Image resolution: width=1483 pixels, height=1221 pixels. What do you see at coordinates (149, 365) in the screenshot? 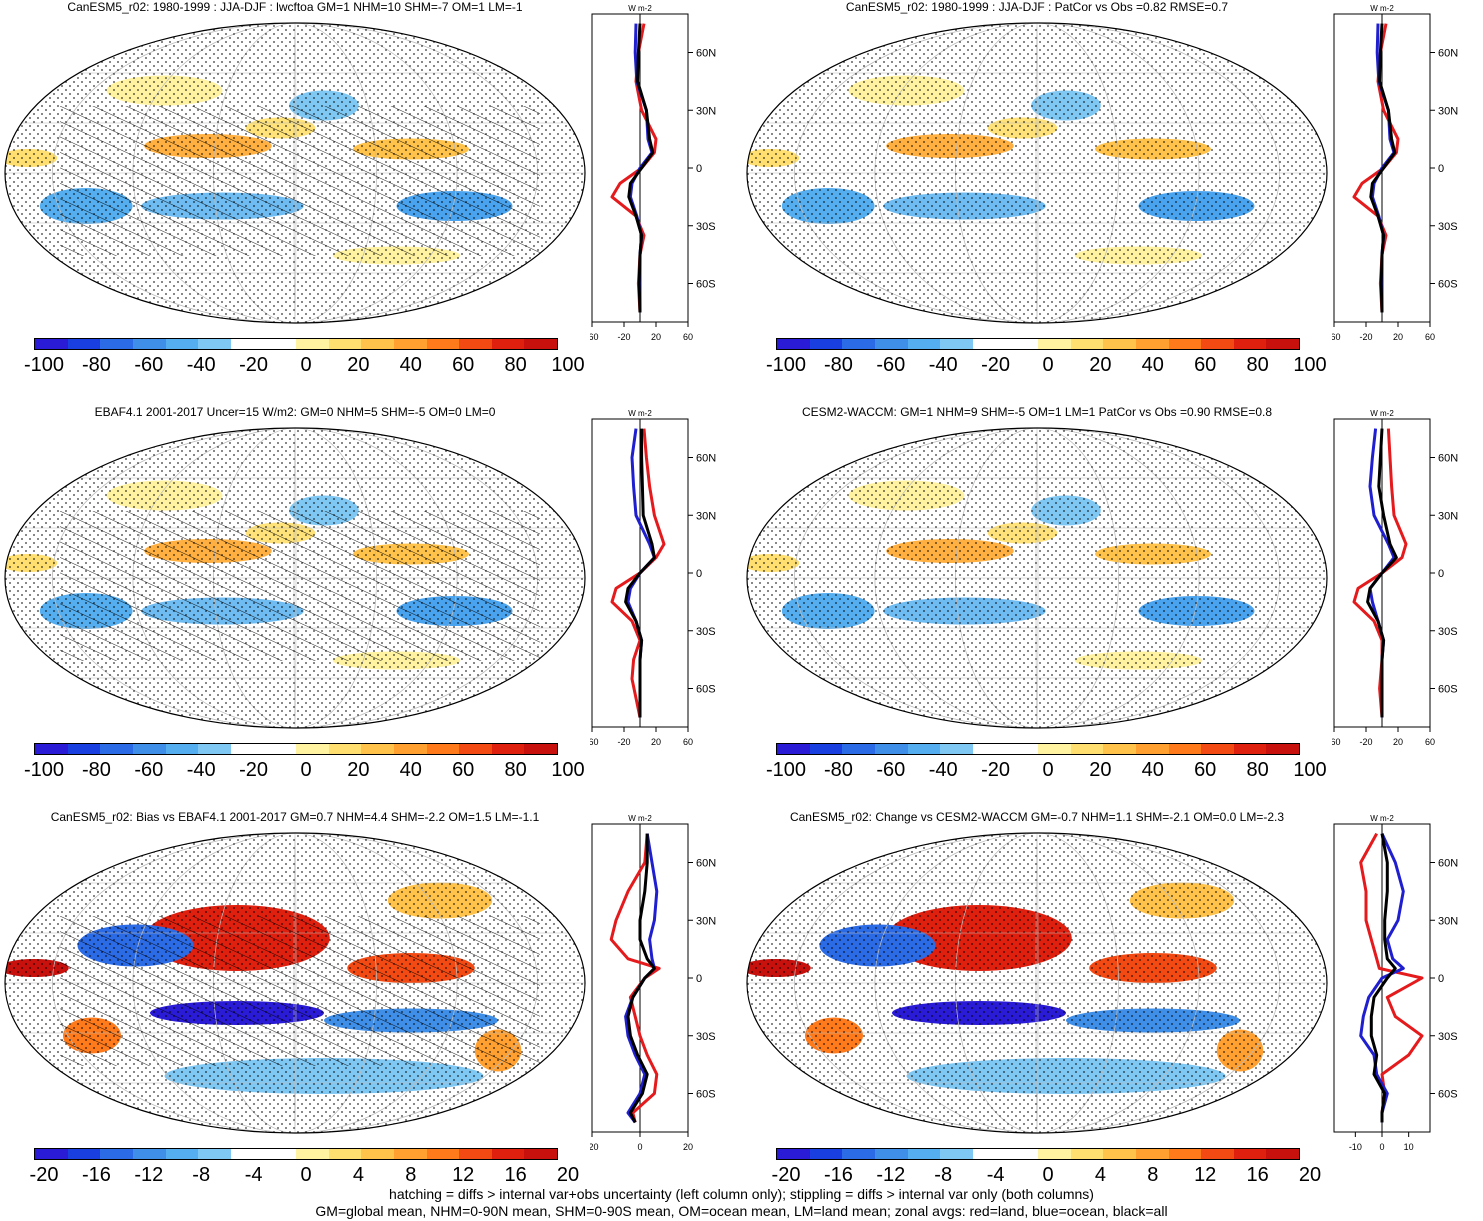
I see `colorbar-tick-label: -60` at bounding box center [149, 365].